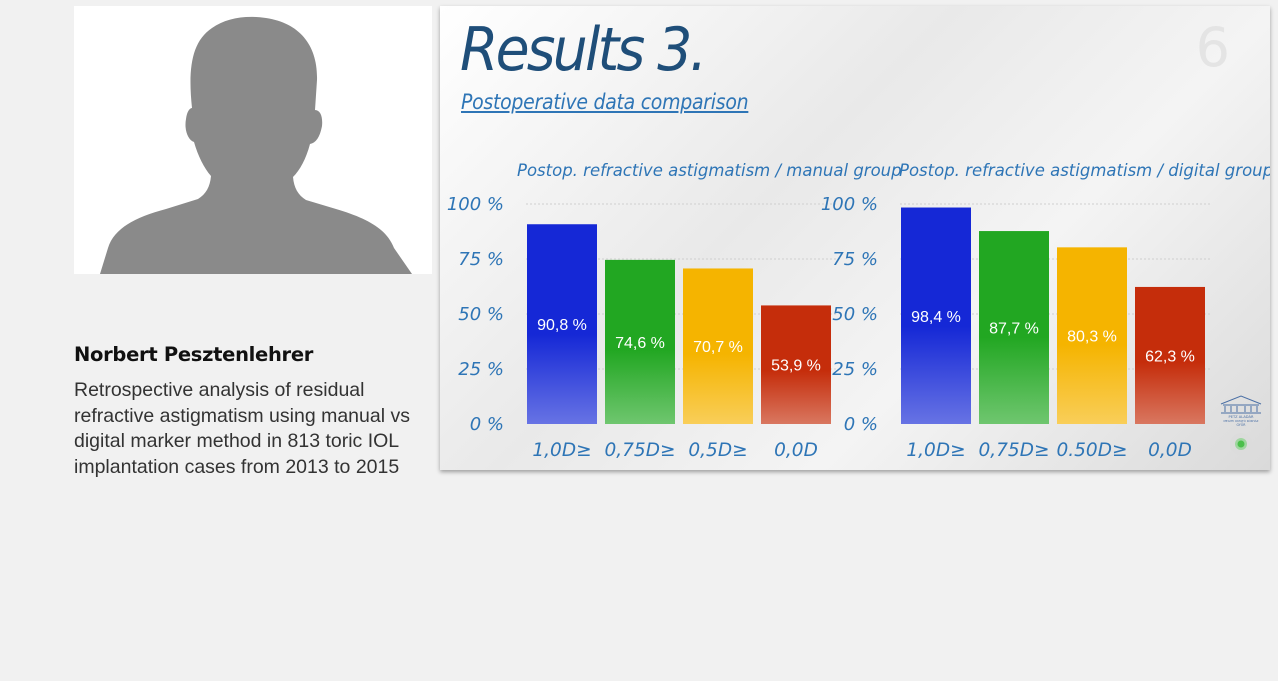 This screenshot has width=1278, height=681. Describe the element at coordinates (1212, 47) in the screenshot. I see `slide-number: 6` at that location.